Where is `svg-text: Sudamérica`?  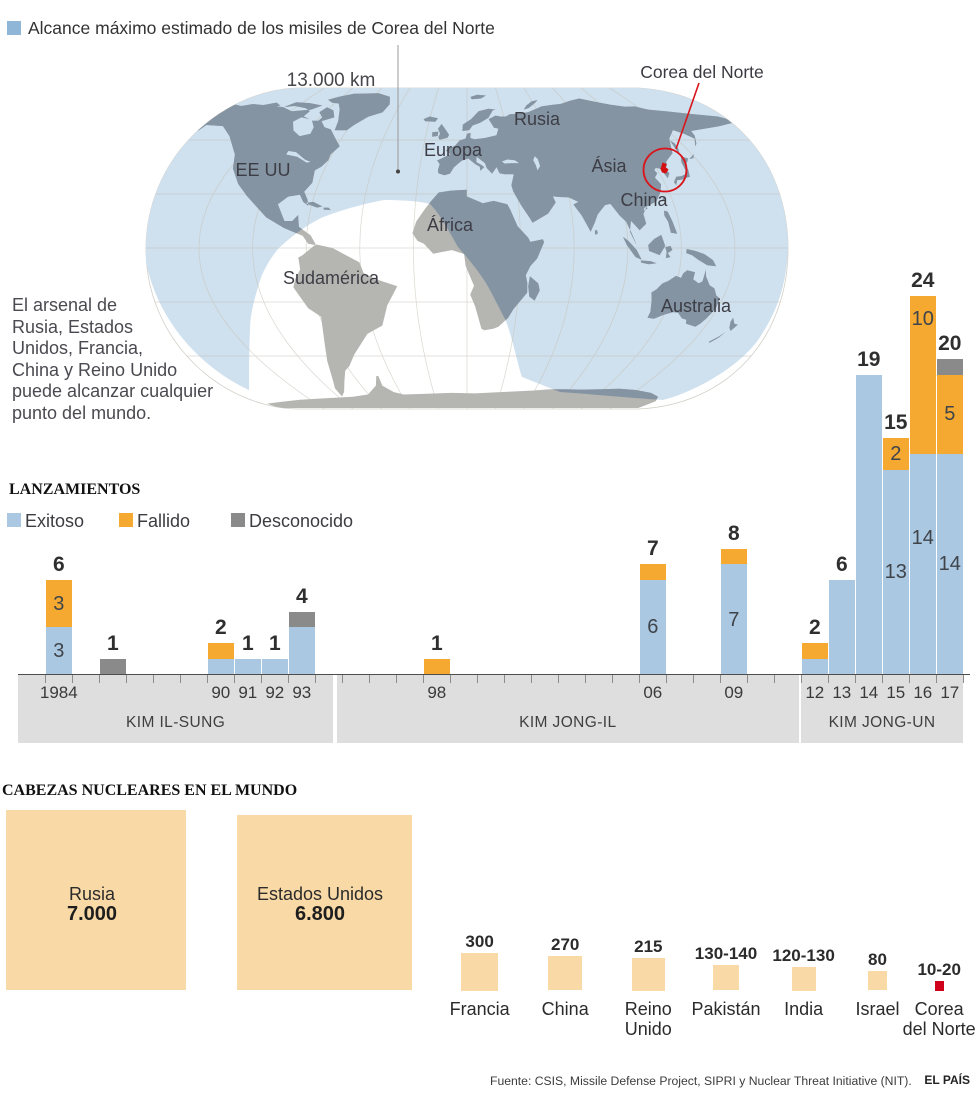
svg-text: Sudamérica is located at coordinates (331, 278).